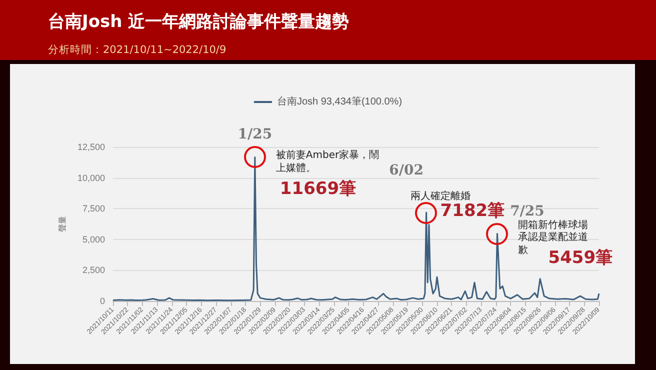 This screenshot has height=370, width=656. Describe the element at coordinates (406, 171) in the screenshot. I see `annotation: 6/02` at that location.